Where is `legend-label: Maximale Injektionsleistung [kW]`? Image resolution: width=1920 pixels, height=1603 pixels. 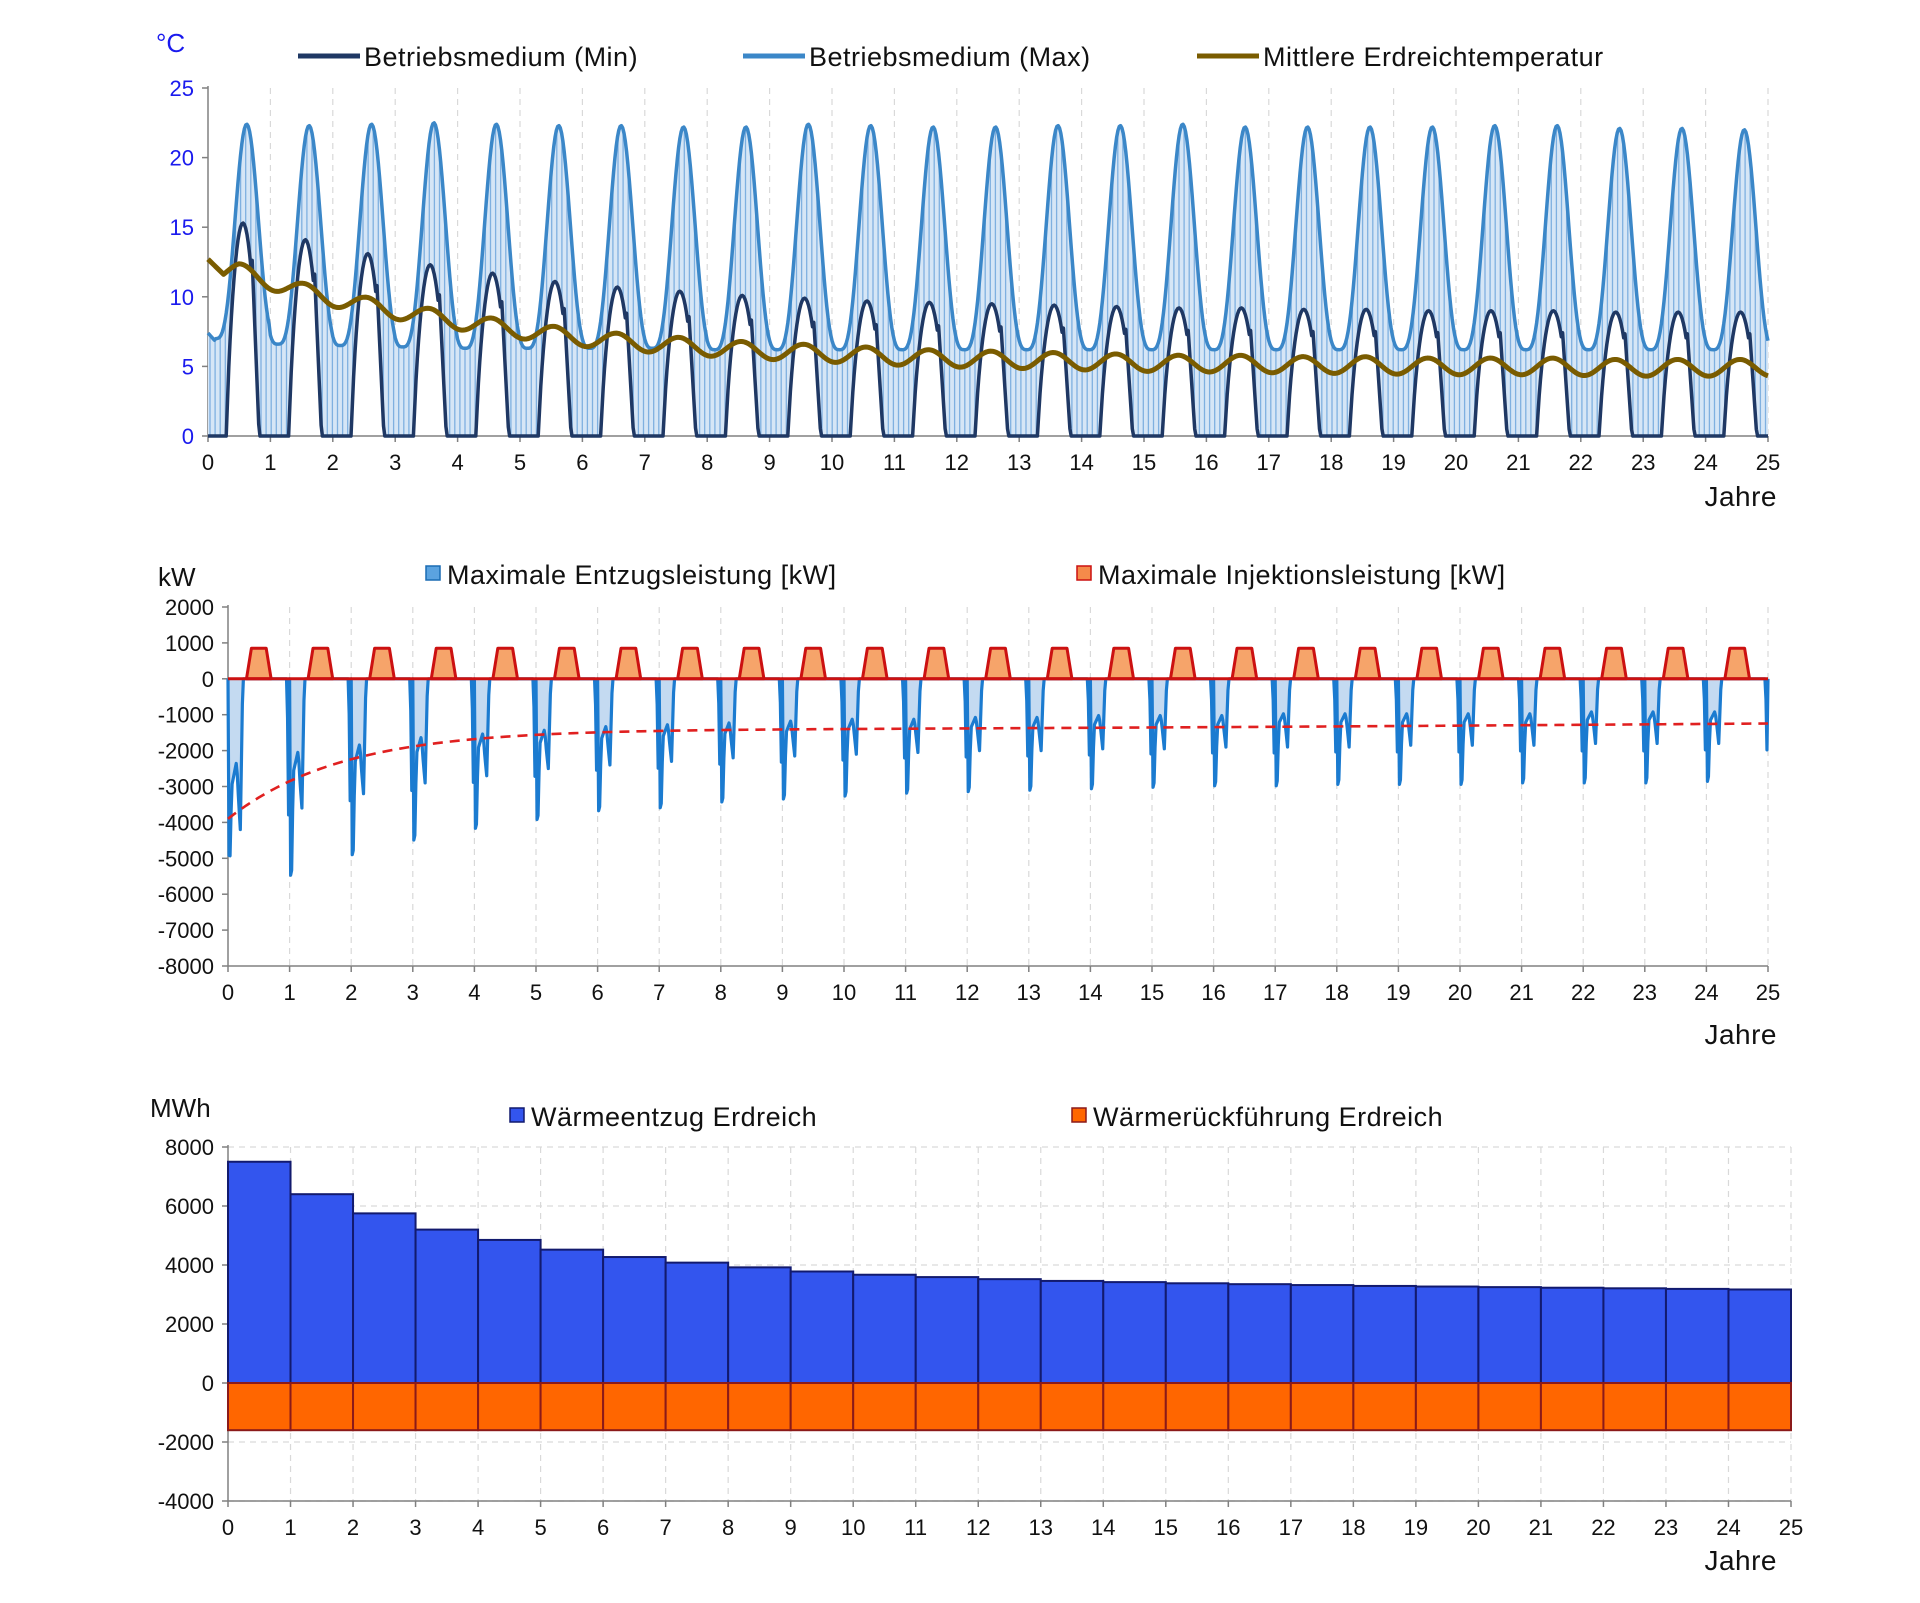
legend-label: Maximale Injektionsleistung [kW] is located at coordinates (1302, 575).